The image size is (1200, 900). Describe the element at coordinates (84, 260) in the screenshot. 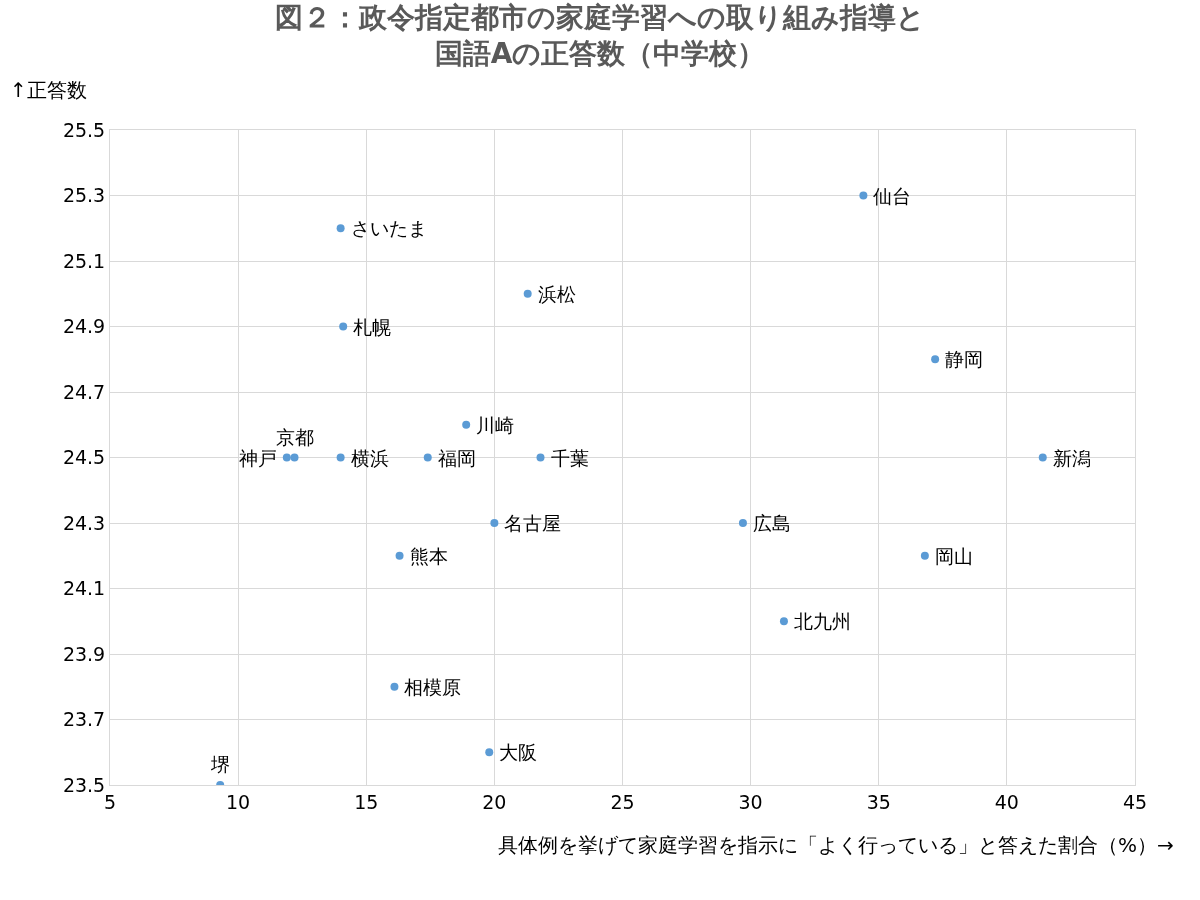

I see `y-tick-label: 25.1` at that location.